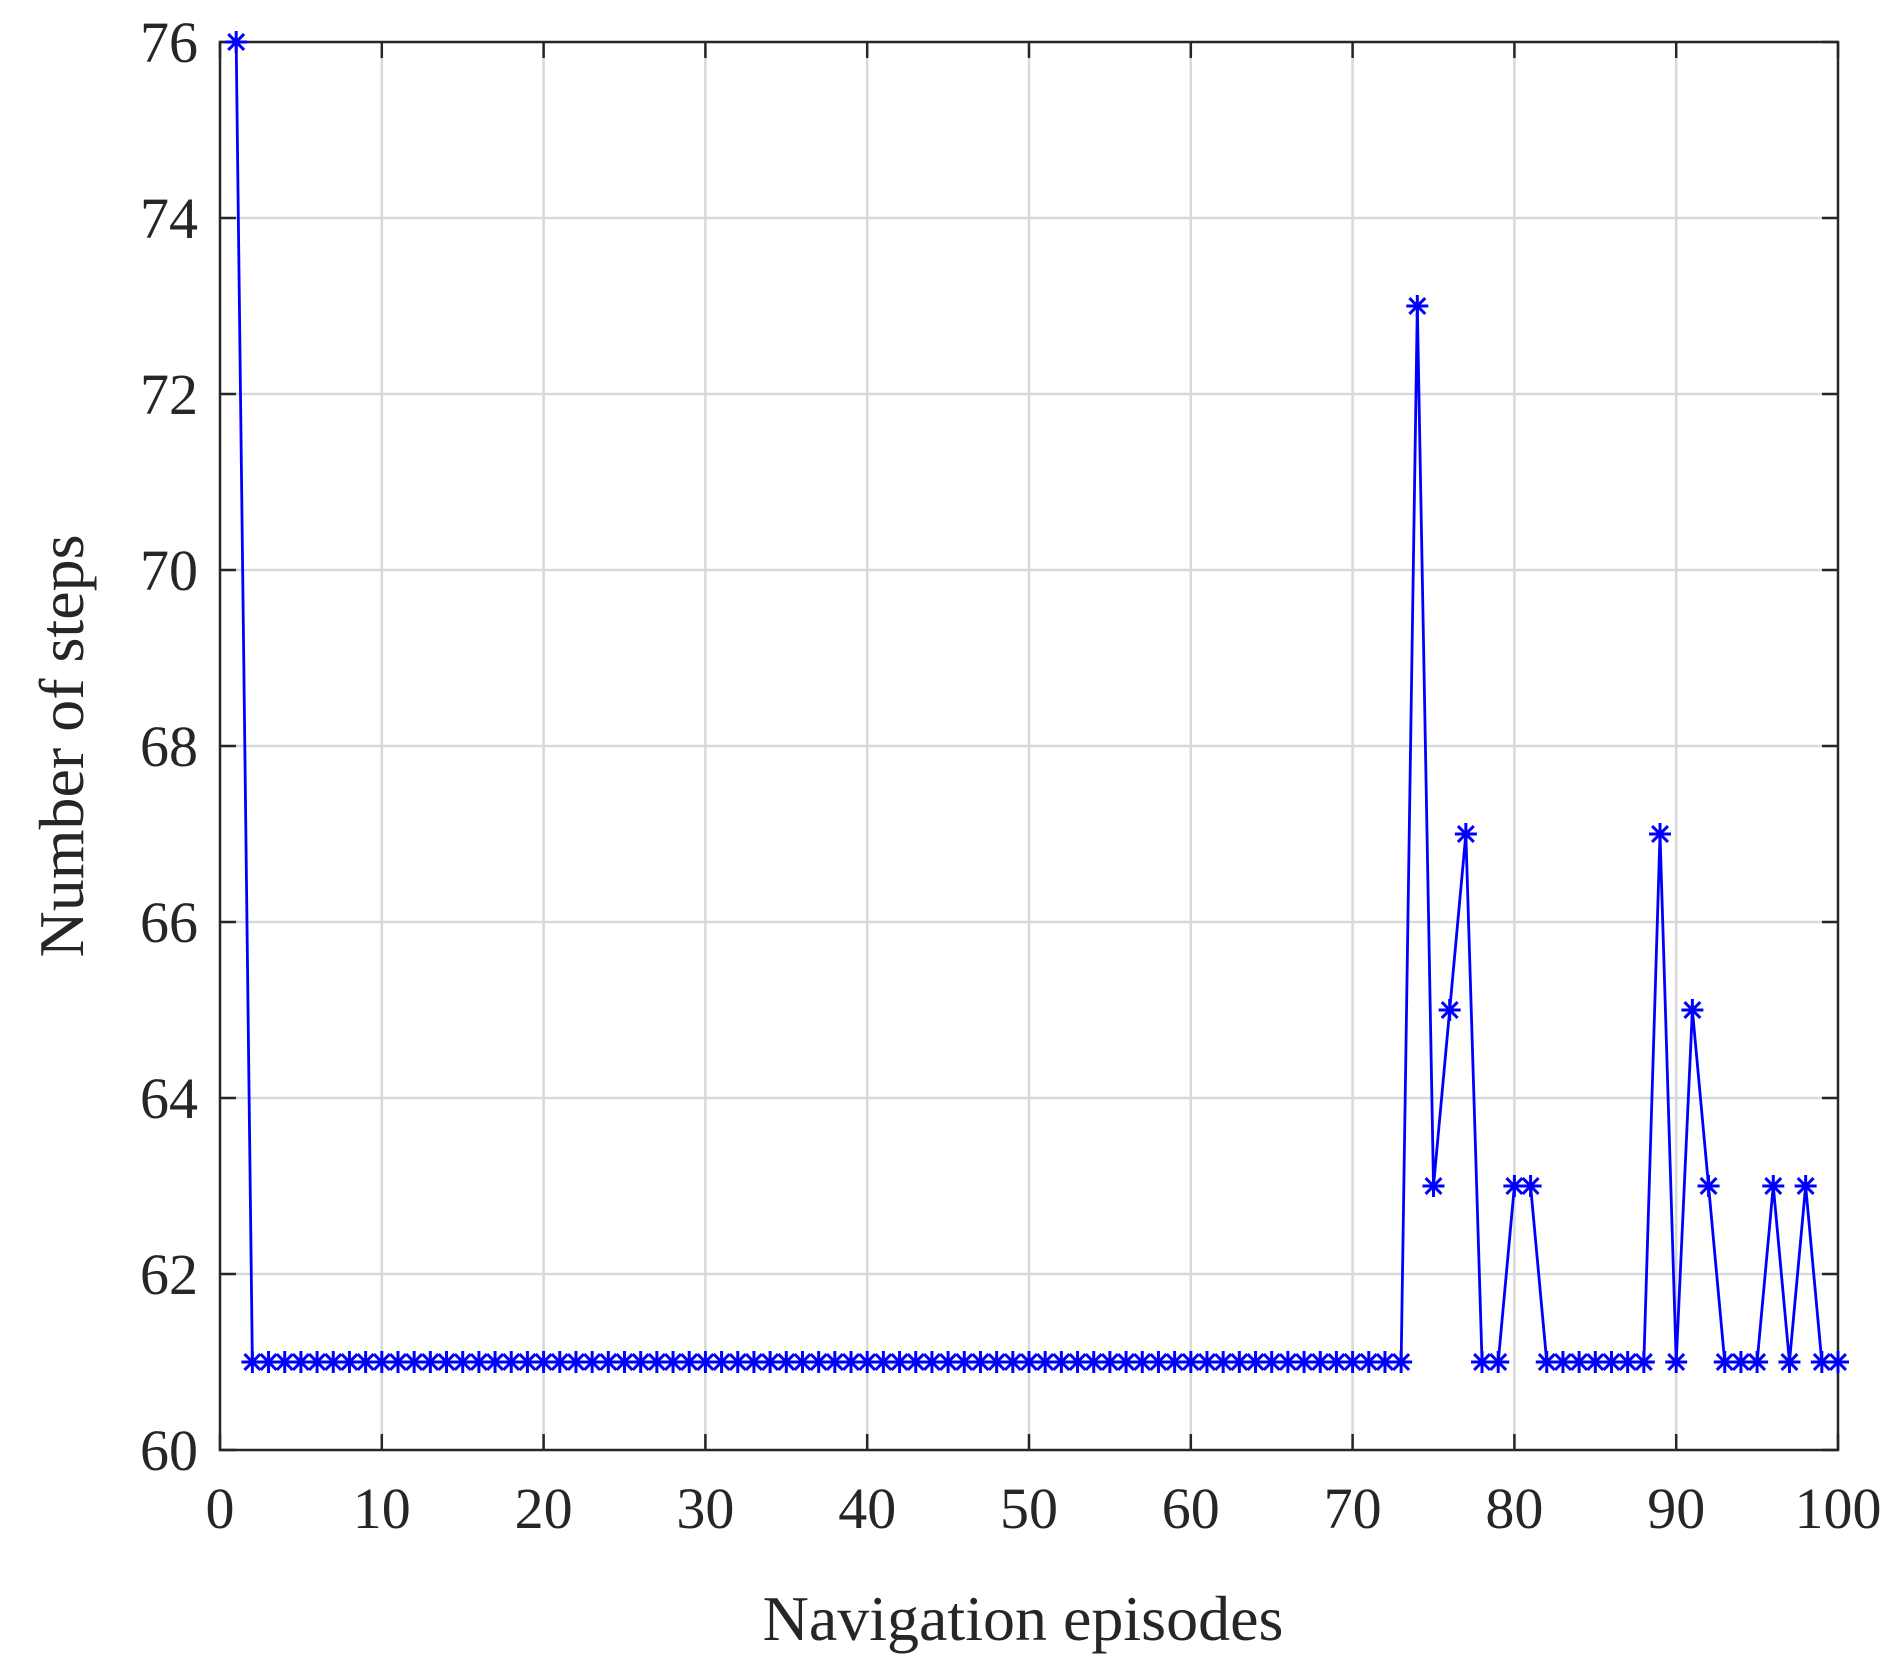 The image size is (1899, 1672). What do you see at coordinates (1029, 1508) in the screenshot?
I see `x-tick-label: 50` at bounding box center [1029, 1508].